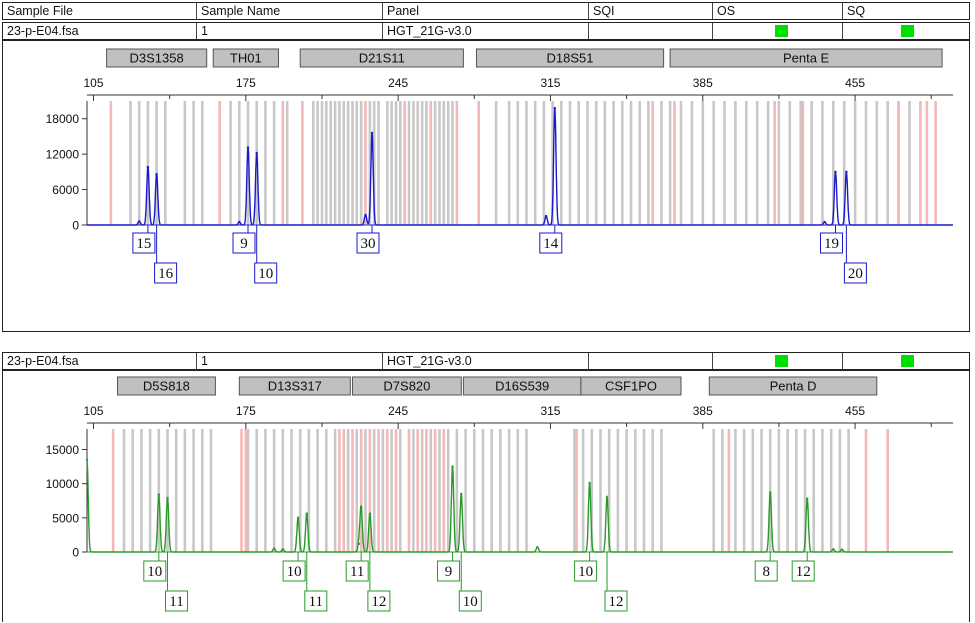 The width and height of the screenshot is (975, 623). I want to click on allele-label: 30, so click(368, 244).